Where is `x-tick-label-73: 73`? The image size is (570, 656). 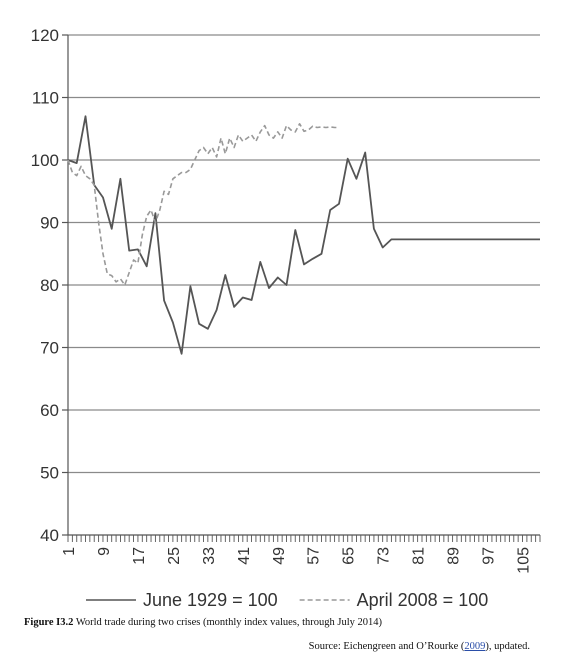
x-tick-label-73: 73 is located at coordinates (384, 556).